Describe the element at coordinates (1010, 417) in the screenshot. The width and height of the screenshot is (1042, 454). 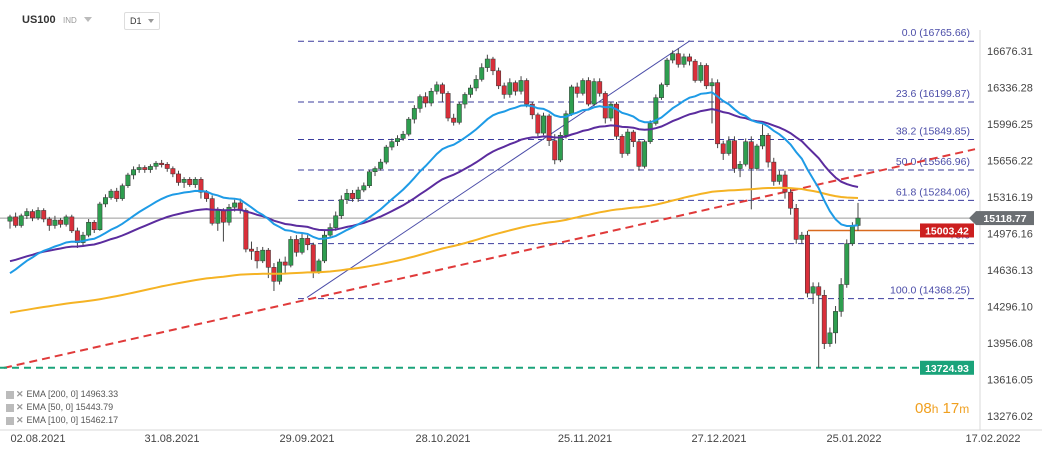
I see `y-tick-label: 13276.02` at that location.